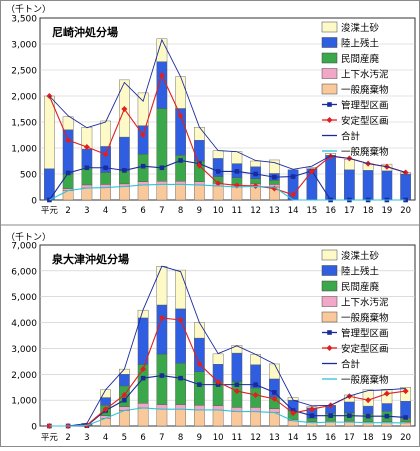  Describe the element at coordinates (405, 211) in the screenshot. I see `x-tick-label: 20` at that location.